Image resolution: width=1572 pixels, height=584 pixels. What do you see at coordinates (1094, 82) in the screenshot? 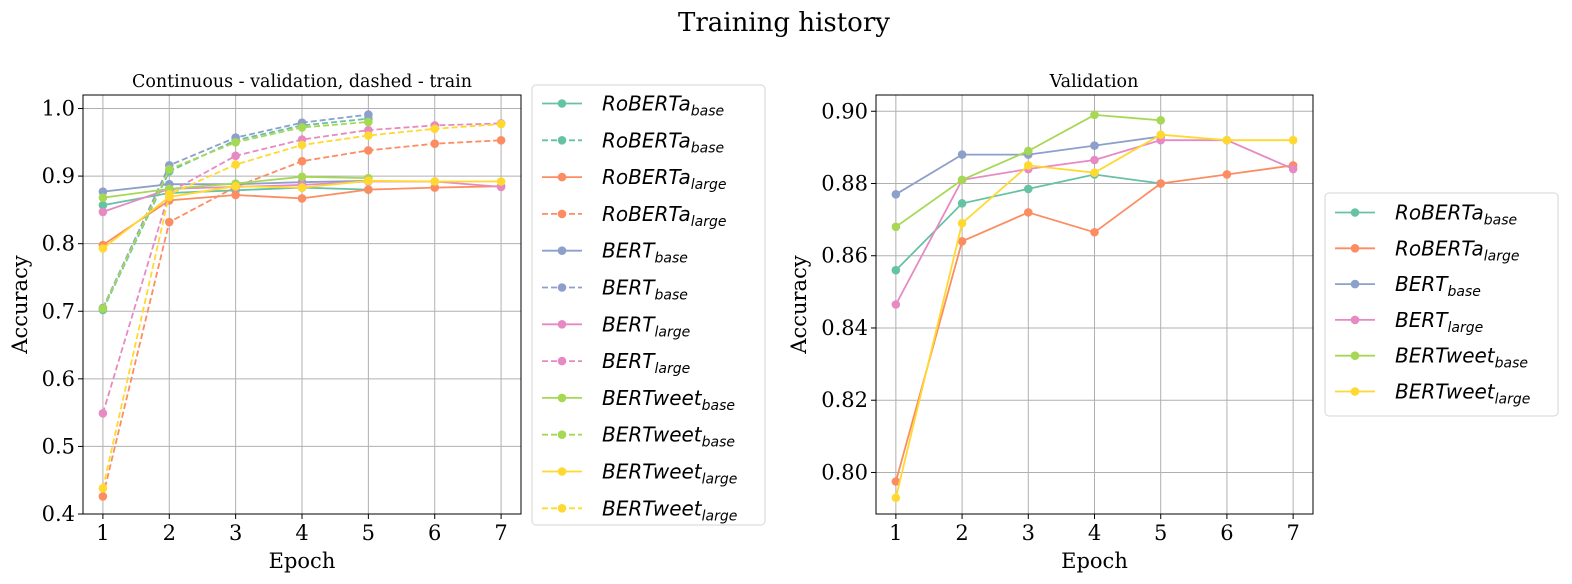
I see `chart-title: Validation` at bounding box center [1094, 82].